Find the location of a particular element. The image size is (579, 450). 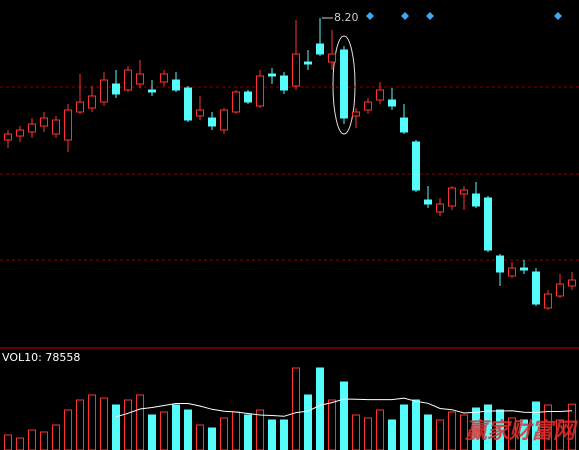

highlight-ellipse is located at coordinates (344, 85).